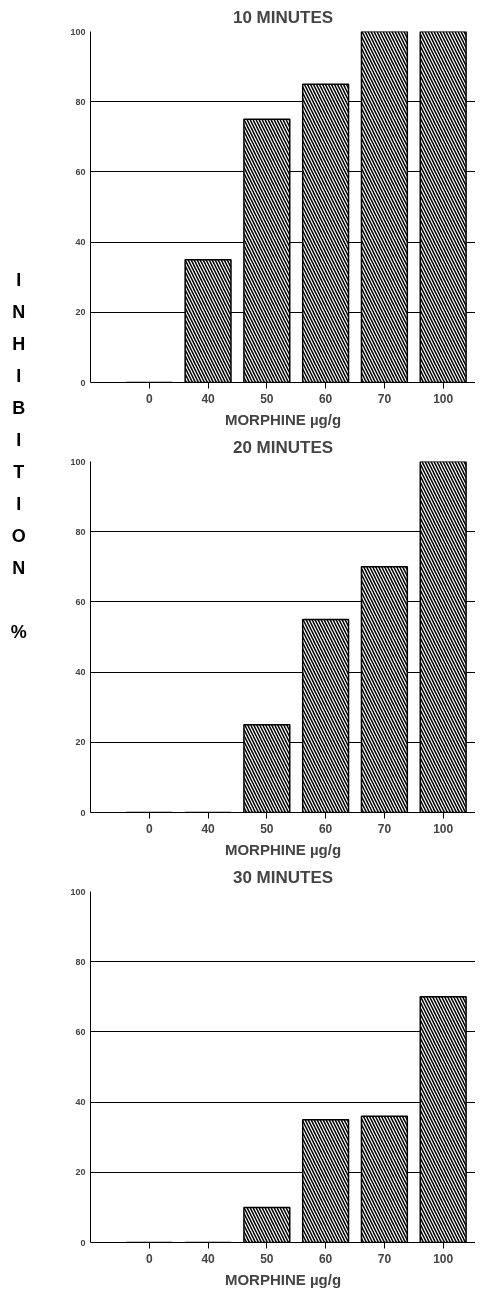 The image size is (486, 1309). I want to click on chart-title: 10 MINUTES, so click(283, 17).